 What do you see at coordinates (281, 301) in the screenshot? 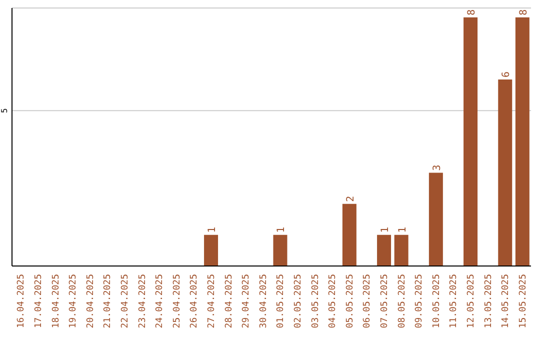
I see `x-tick-label: 01.05.2025` at bounding box center [281, 301].